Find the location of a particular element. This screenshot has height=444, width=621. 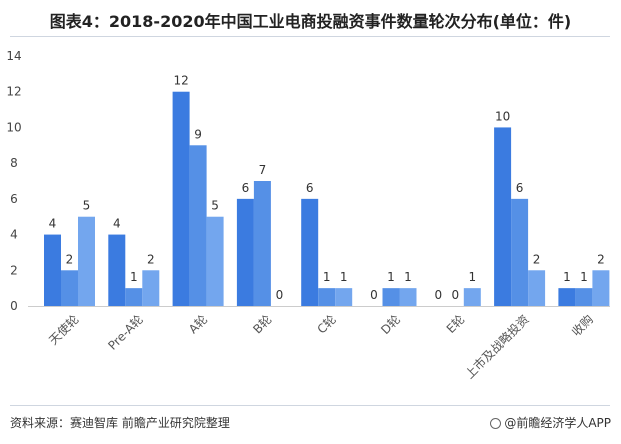

title-divider is located at coordinates (310, 36).